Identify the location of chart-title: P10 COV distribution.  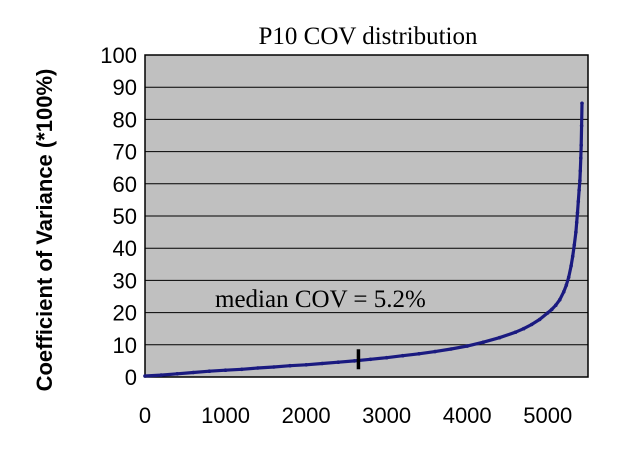
(368, 36).